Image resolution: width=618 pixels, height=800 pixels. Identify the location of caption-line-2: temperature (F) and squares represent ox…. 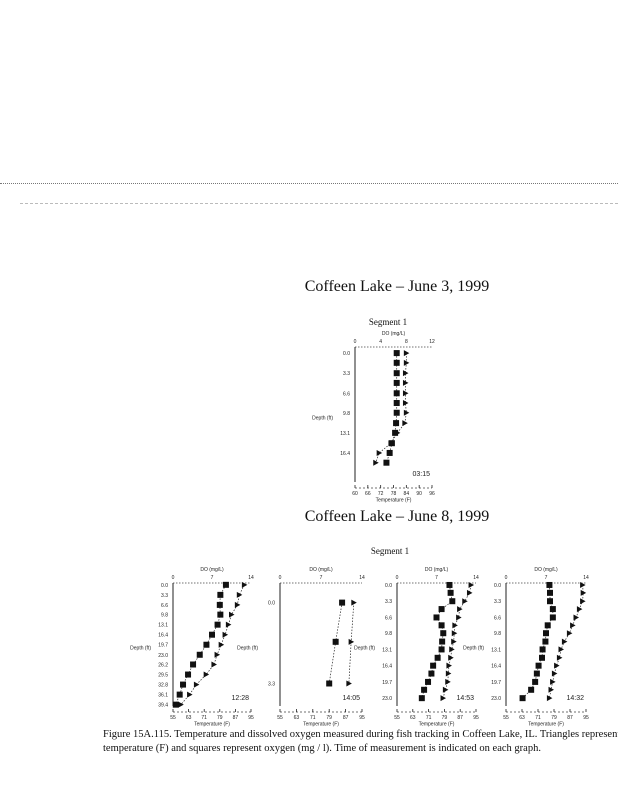
(322, 748).